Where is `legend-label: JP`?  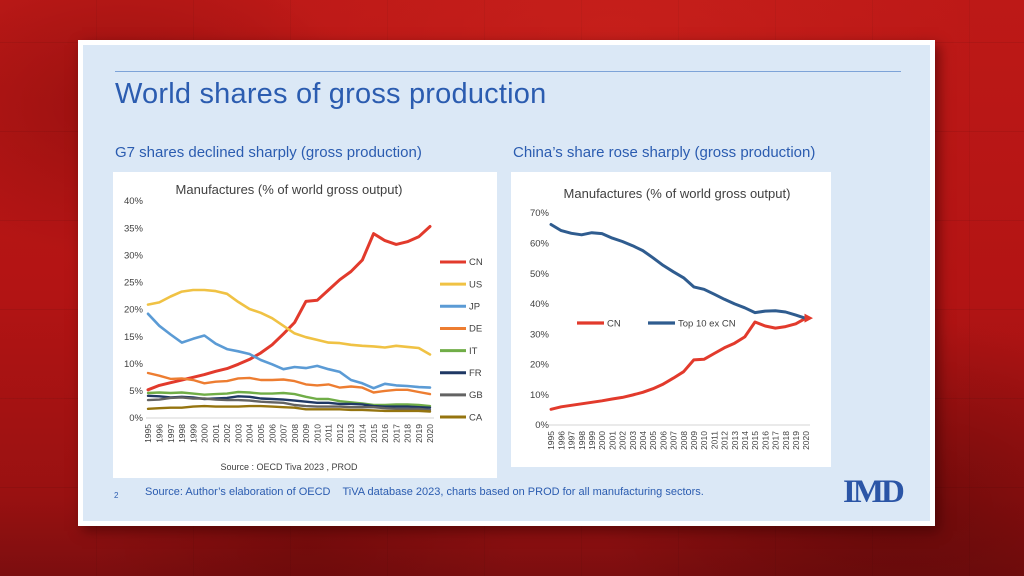 legend-label: JP is located at coordinates (474, 307).